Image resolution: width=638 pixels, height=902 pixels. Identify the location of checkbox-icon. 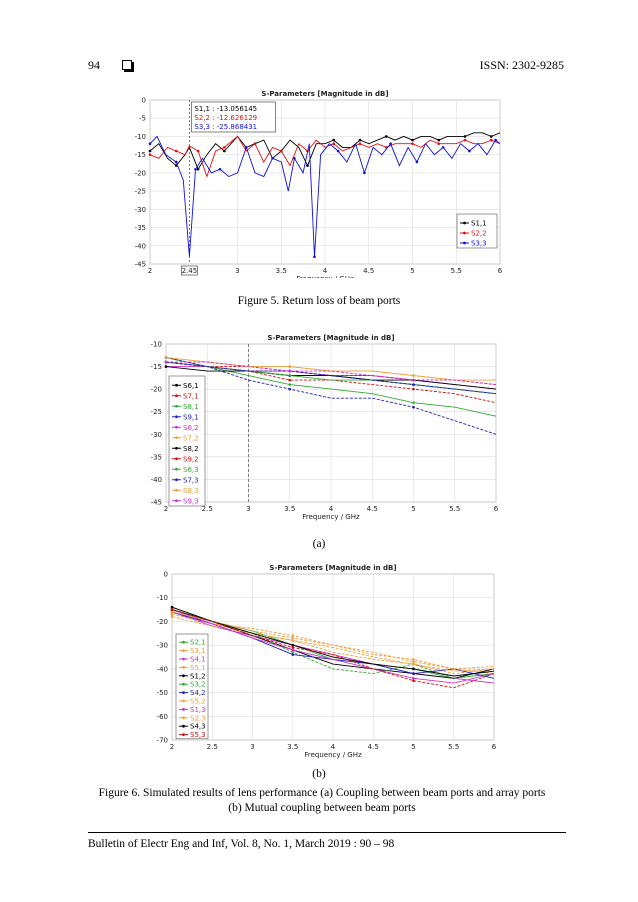
(127, 65).